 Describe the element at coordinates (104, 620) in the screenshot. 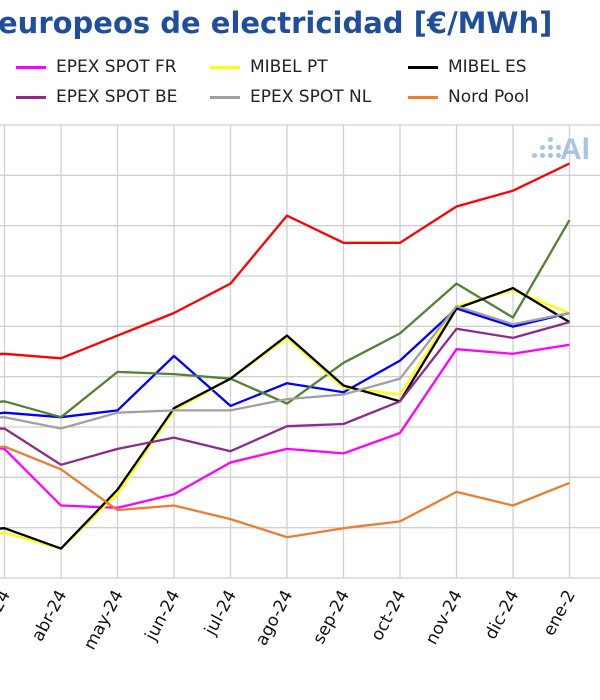

I see `x-tick-label: may-24` at that location.